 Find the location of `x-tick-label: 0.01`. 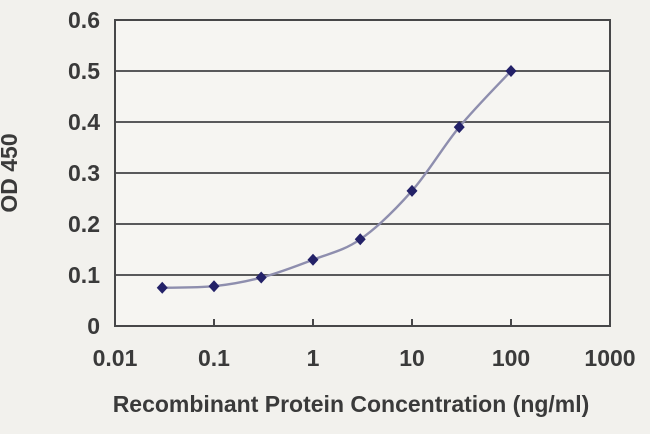

x-tick-label: 0.01 is located at coordinates (115, 358).